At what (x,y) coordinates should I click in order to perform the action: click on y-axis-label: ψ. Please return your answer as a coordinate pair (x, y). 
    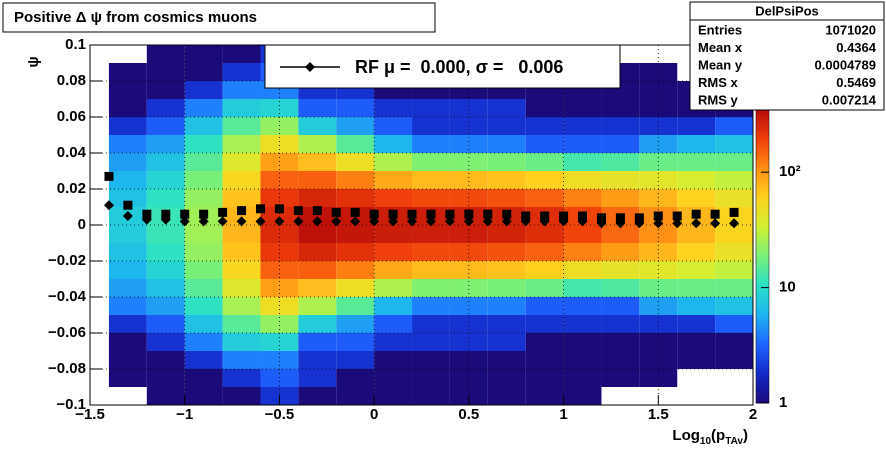
    Looking at the image, I should click on (33, 61).